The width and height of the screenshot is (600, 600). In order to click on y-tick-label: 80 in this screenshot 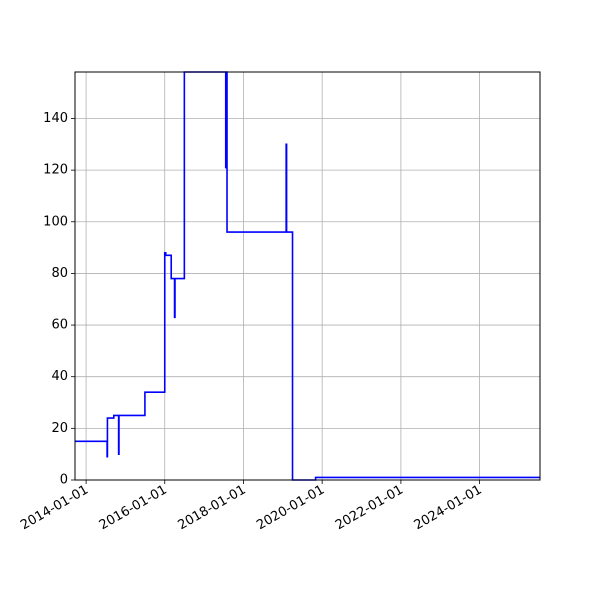, I will do `click(59, 273)`.